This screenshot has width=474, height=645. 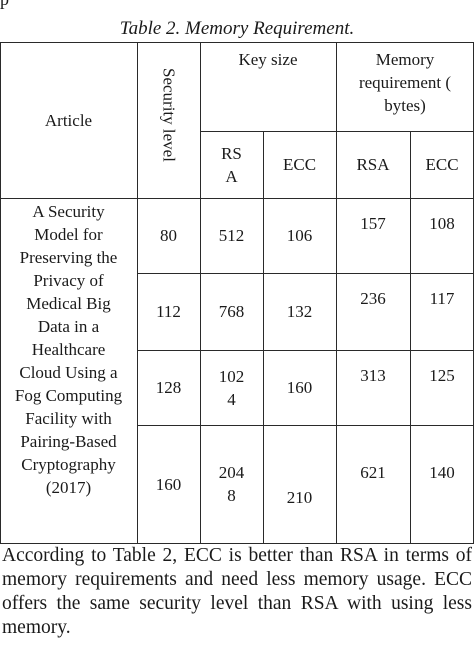 I want to click on header-key-rsa-label: RS A, so click(x=231, y=164).